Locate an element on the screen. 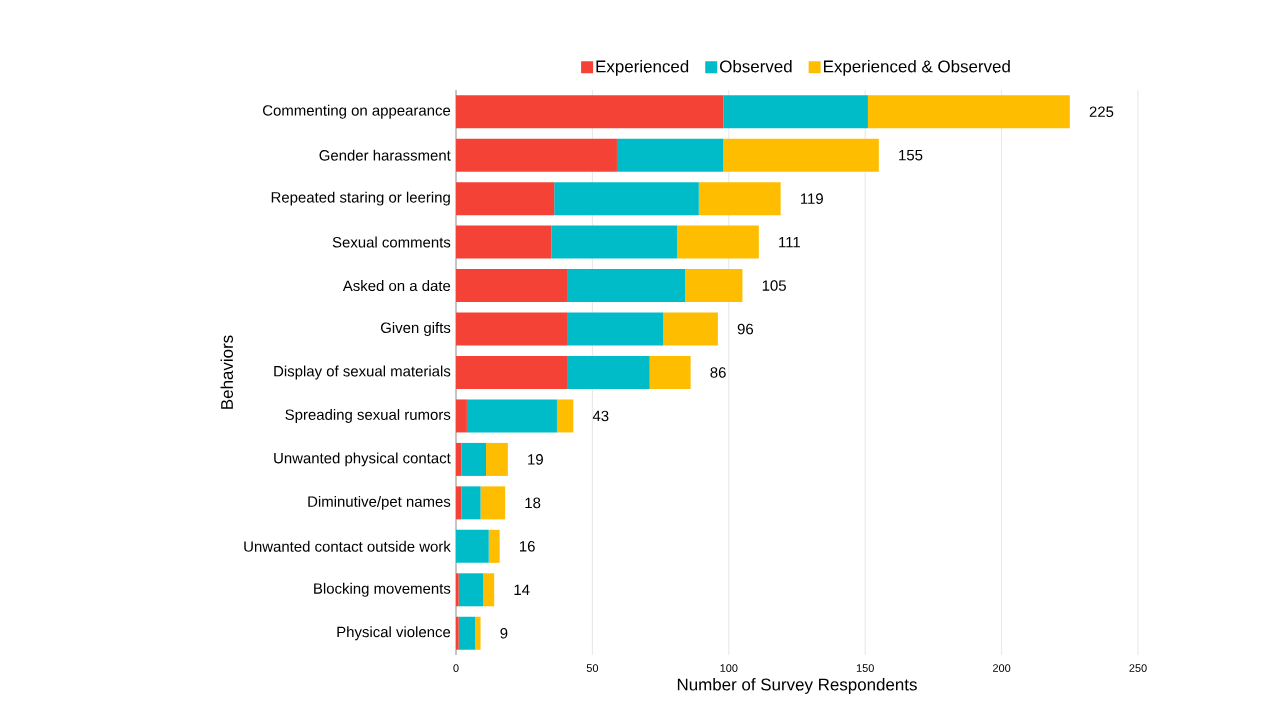  x-tick-label: 250 is located at coordinates (1138, 668).